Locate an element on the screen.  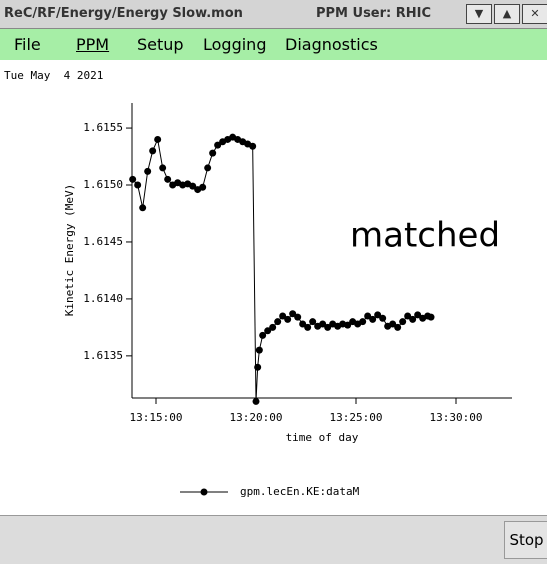
y-tick-label: 1.6140 is located at coordinates (103, 298).